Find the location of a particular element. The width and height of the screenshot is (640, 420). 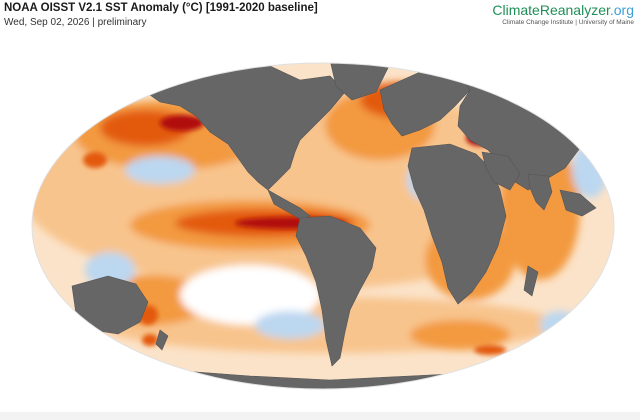

land-north-america is located at coordinates (242, 127).